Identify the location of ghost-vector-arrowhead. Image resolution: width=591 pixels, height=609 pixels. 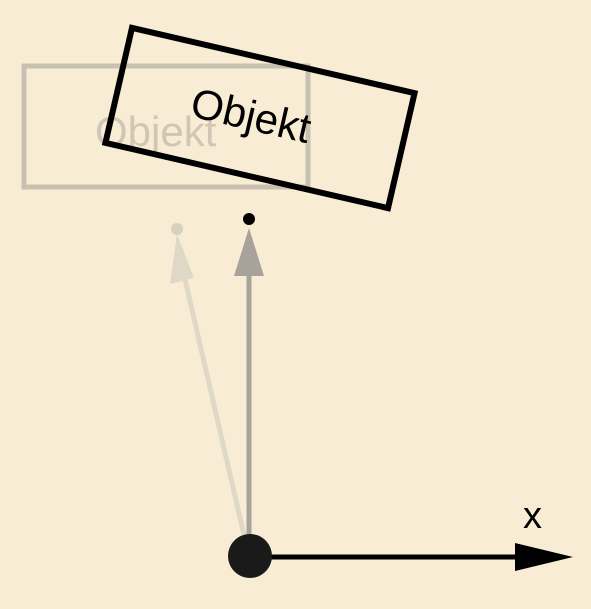
(182, 259).